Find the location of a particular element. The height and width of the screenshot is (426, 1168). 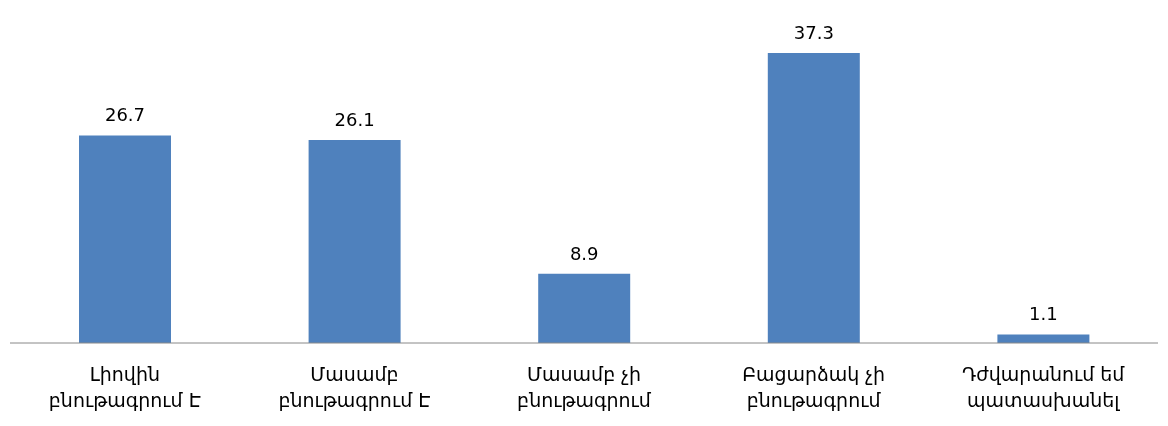

x-tick-label: Բացարձակ չի բնութագրում is located at coordinates (814, 387).